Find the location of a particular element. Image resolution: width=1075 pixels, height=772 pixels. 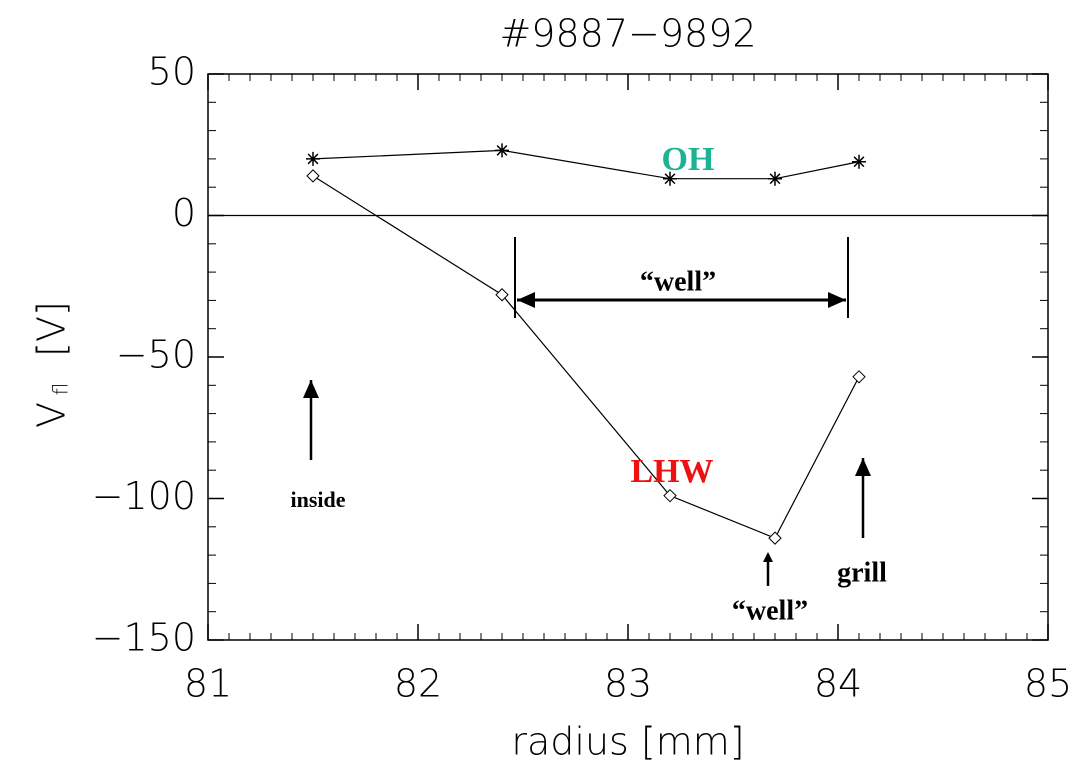

x-tick-label: 83 is located at coordinates (628, 684).